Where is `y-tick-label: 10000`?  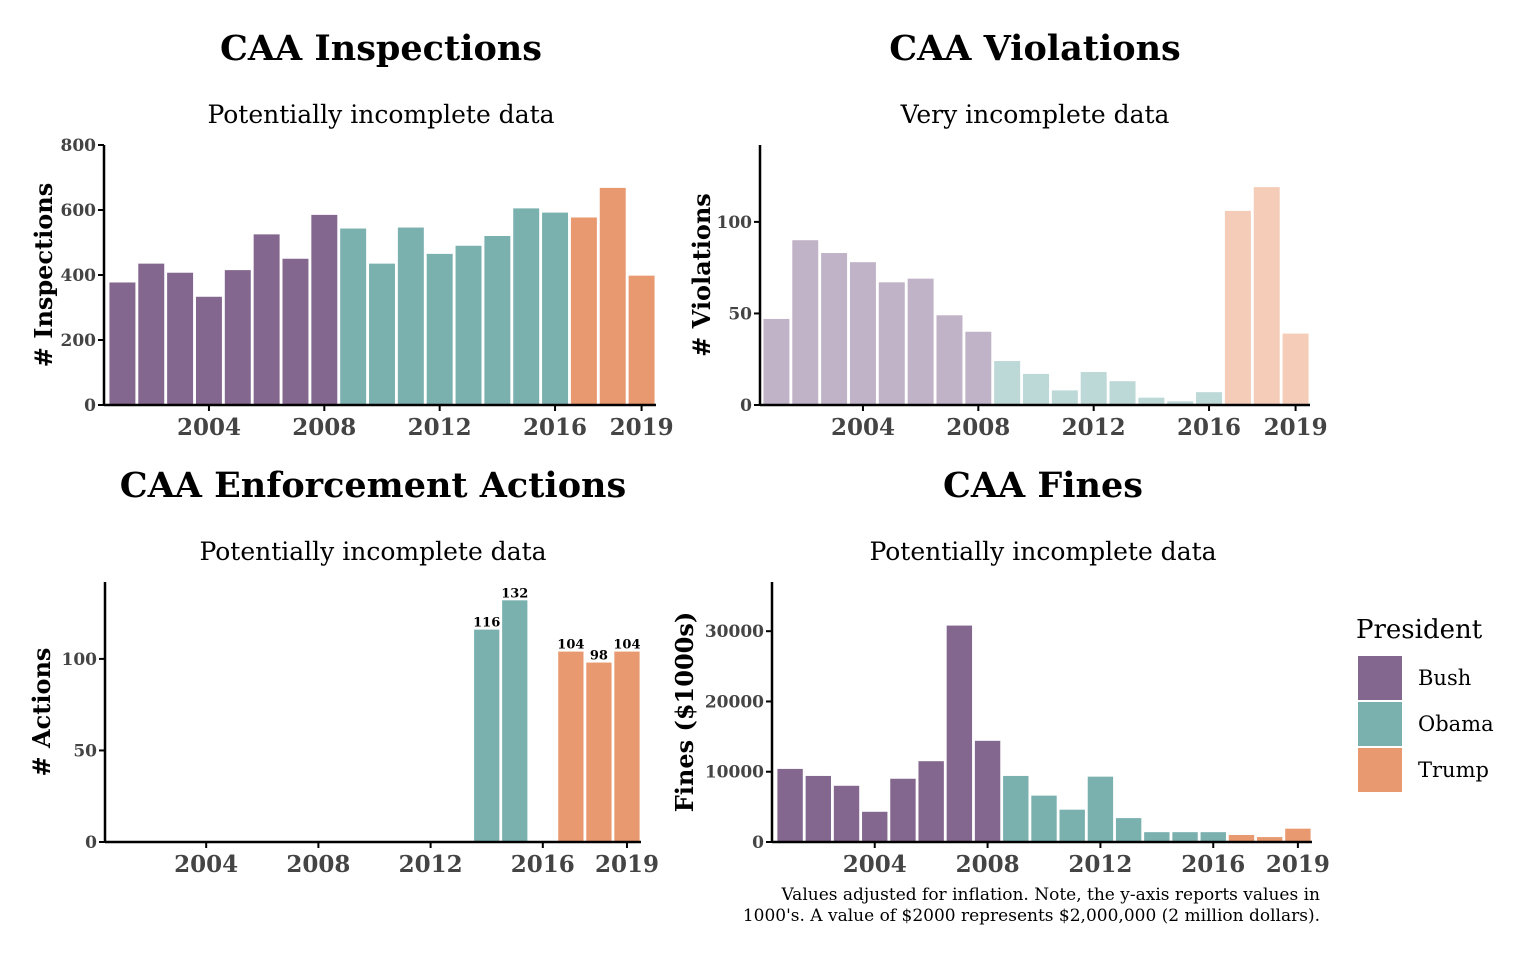
y-tick-label: 10000 is located at coordinates (734, 773).